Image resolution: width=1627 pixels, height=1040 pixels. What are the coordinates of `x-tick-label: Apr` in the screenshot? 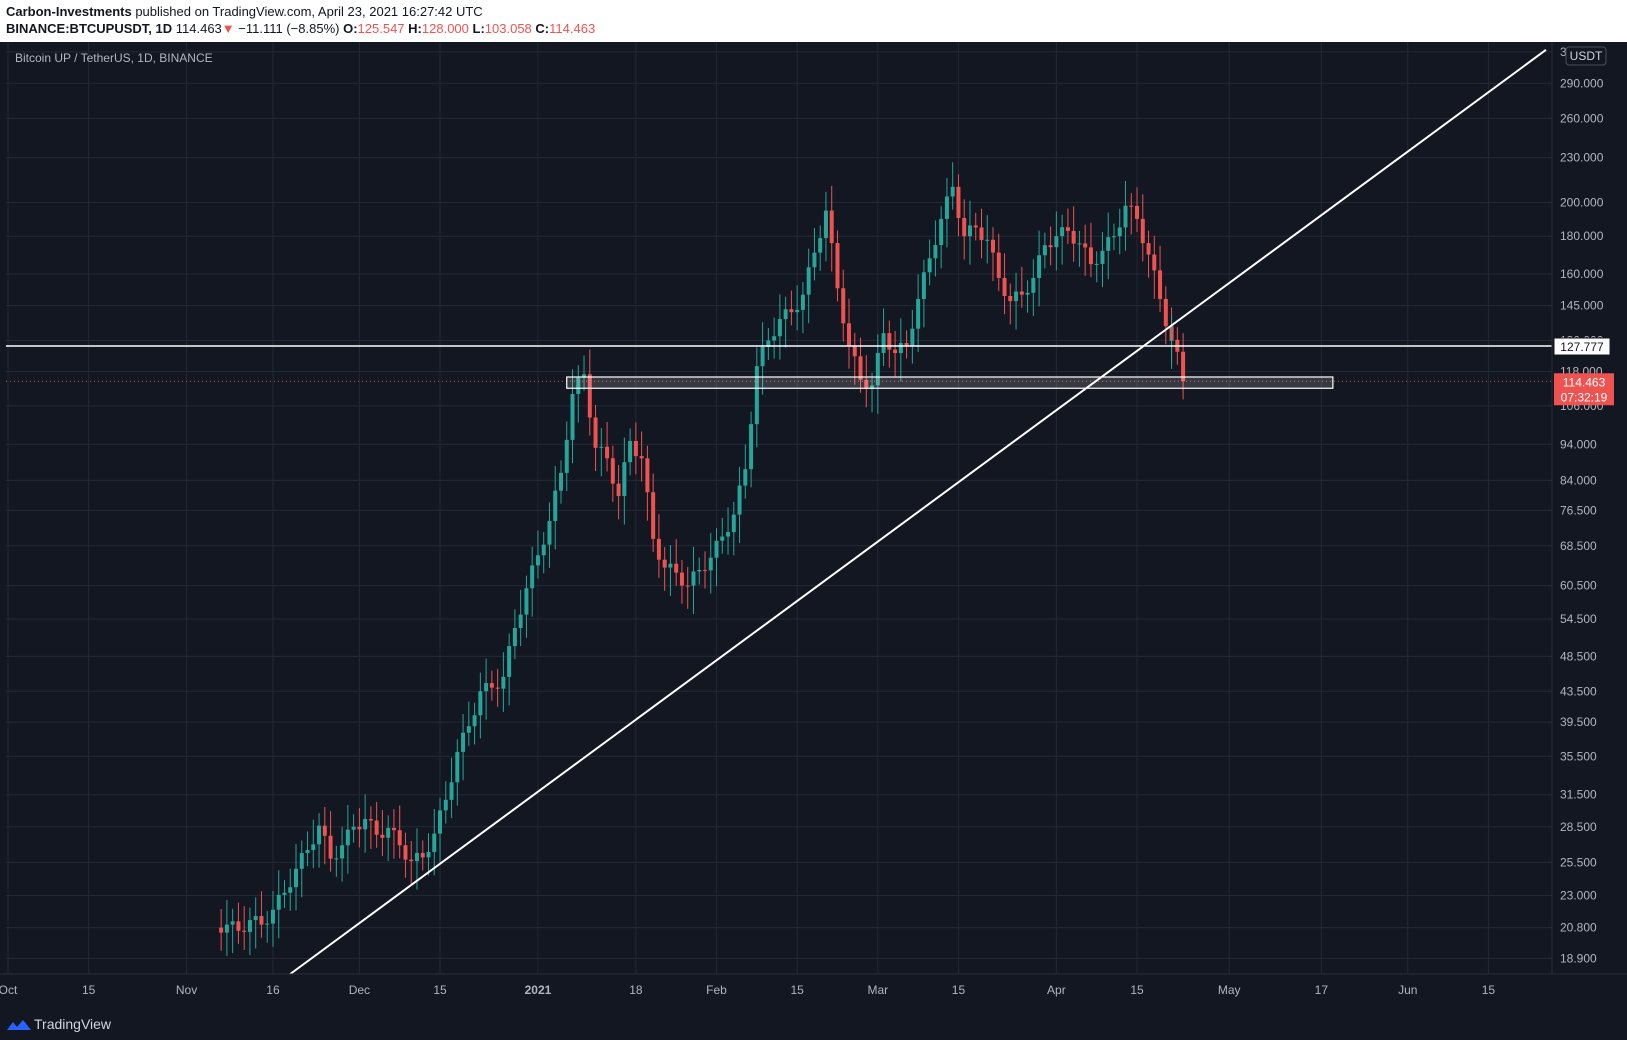 It's located at (1056, 990).